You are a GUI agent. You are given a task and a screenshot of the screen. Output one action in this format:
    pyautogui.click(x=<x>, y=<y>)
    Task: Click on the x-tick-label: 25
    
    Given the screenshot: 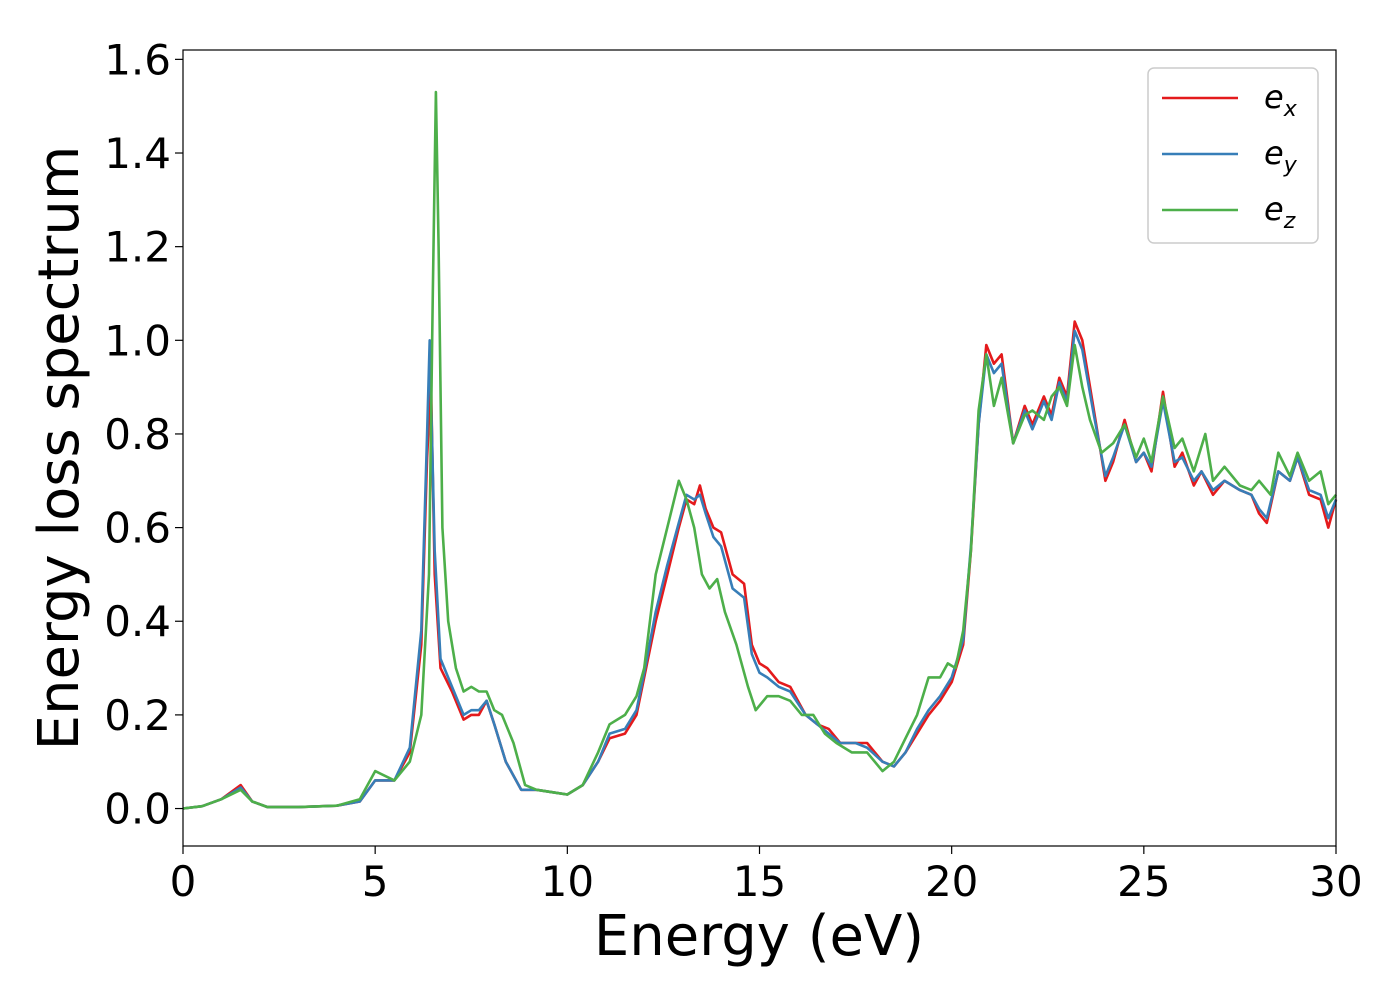 What is the action you would take?
    pyautogui.click(x=1143, y=881)
    